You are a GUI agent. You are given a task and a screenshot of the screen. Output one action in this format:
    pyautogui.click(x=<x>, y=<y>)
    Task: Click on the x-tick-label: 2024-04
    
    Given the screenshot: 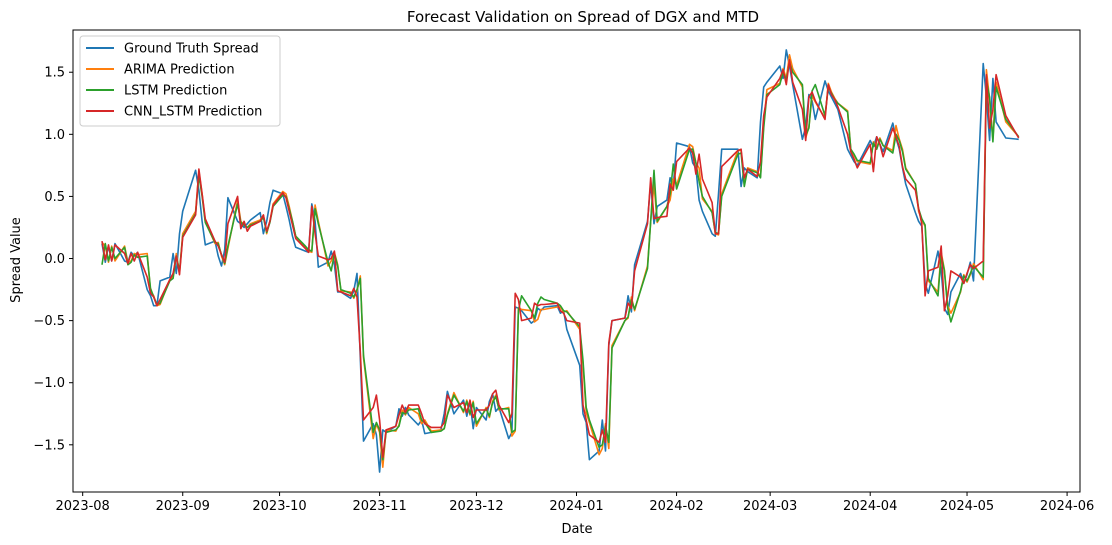 What is the action you would take?
    pyautogui.click(x=870, y=506)
    